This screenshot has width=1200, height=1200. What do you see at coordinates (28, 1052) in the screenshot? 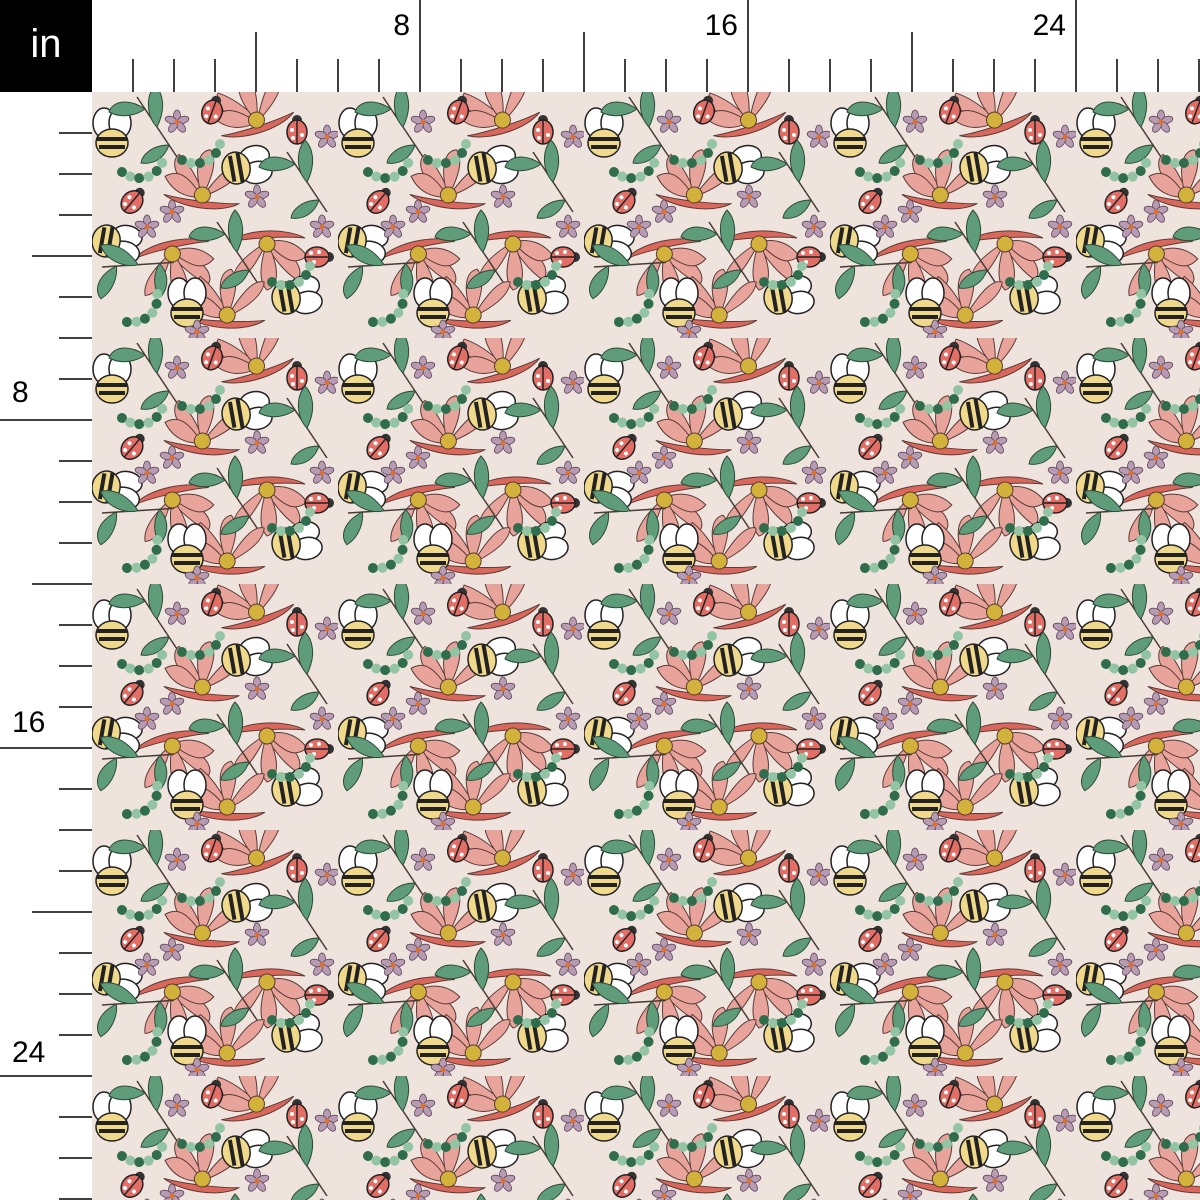
I see `left-ruler-label-24: 24` at bounding box center [28, 1052].